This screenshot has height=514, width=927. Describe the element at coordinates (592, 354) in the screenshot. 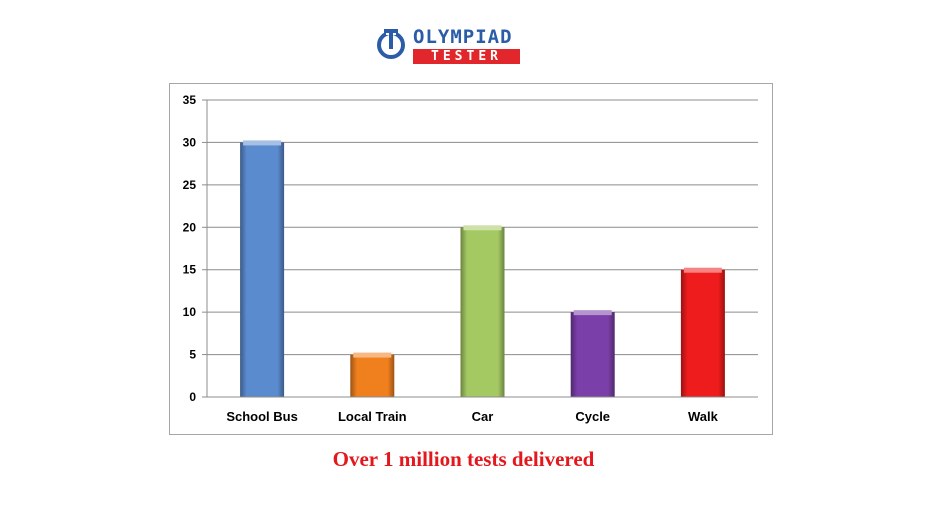

I see `bar-cycle` at that location.